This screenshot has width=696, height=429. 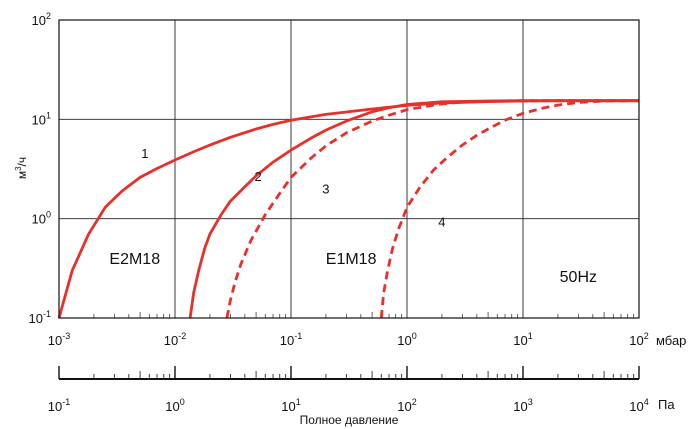 I want to click on x-tick-label-1: 10⁻², so click(x=175, y=339).